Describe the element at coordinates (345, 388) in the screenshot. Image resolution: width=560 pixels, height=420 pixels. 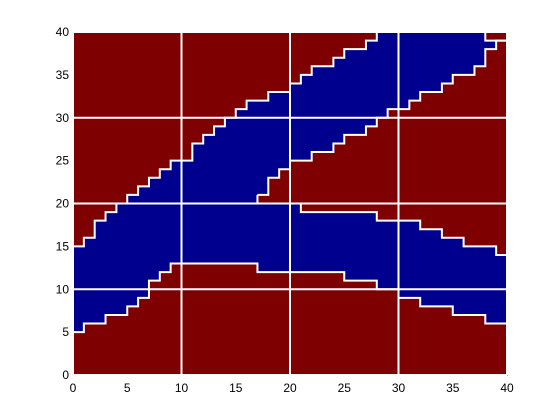
I see `x-tick-label: 25` at that location.